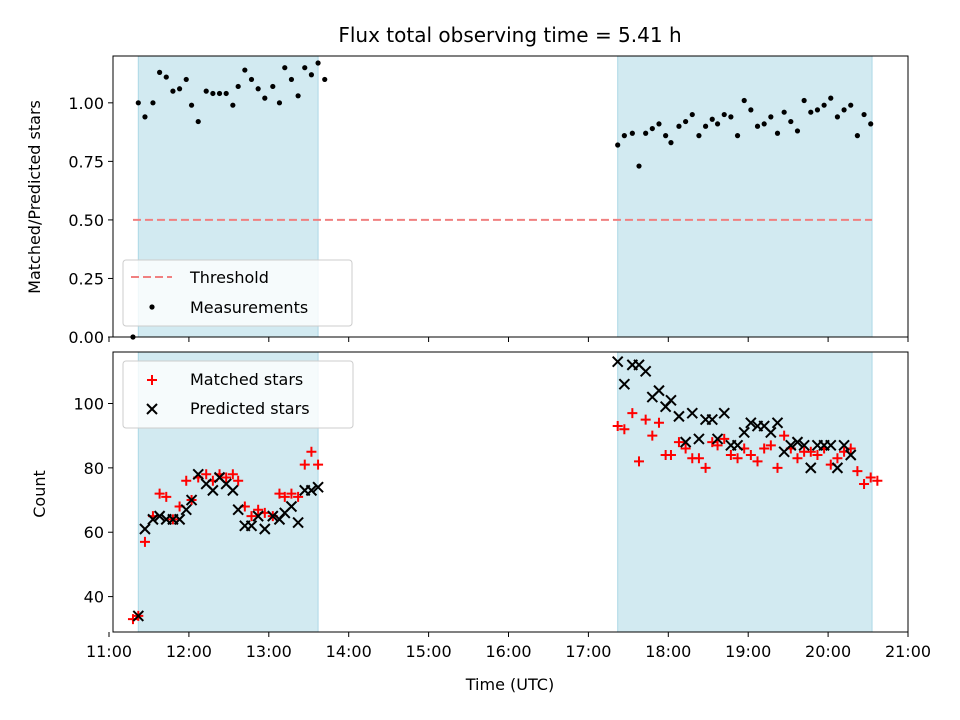  I want to click on legend-measurements-swatch, so click(152, 307).